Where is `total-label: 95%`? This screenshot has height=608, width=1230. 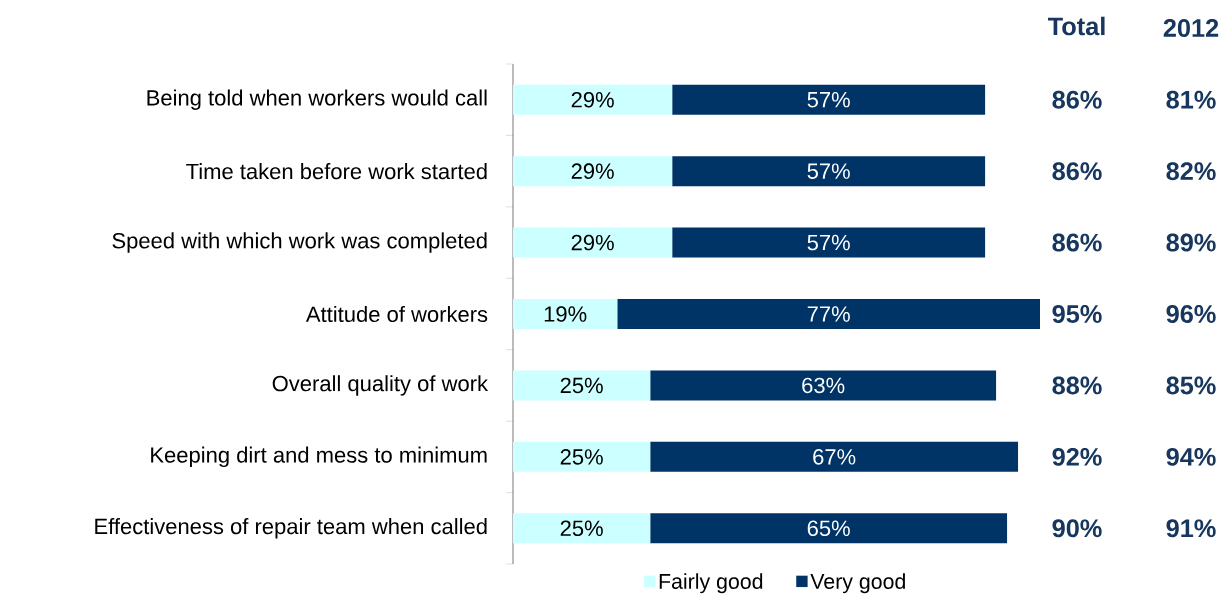
total-label: 95% is located at coordinates (1077, 314).